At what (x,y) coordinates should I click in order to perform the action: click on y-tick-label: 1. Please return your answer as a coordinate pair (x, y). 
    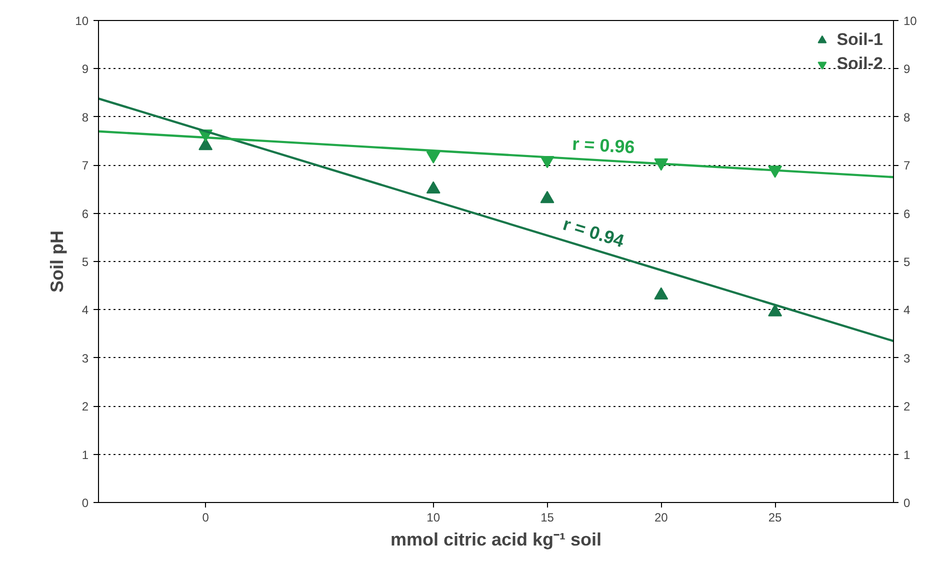
    Looking at the image, I should click on (85, 455).